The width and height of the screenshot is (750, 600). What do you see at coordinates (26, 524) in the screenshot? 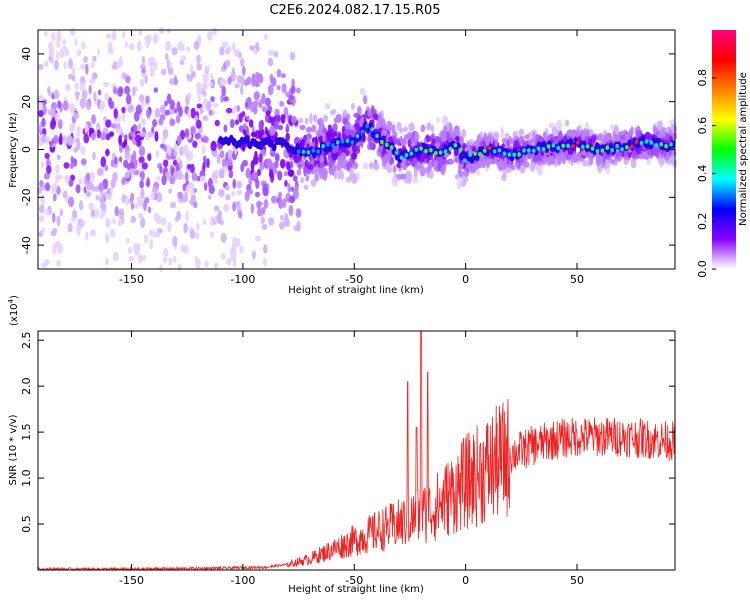
I see `snr-y-tick-label: 0.5` at bounding box center [26, 524].